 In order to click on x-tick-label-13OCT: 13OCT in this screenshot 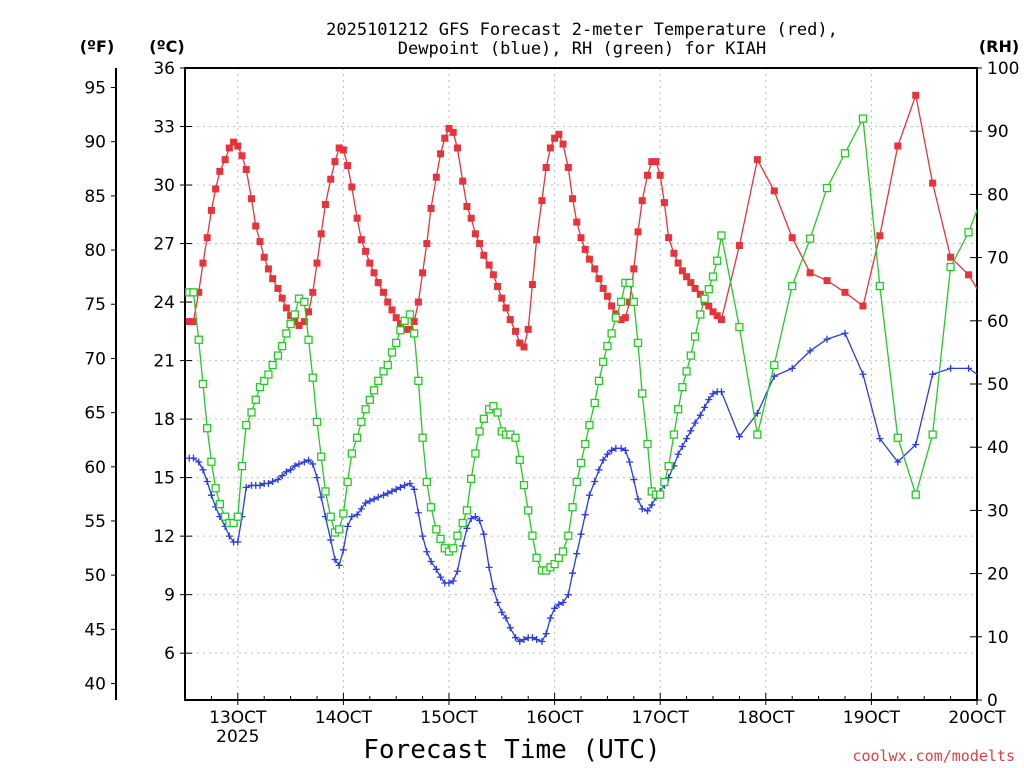, I will do `click(238, 718)`.